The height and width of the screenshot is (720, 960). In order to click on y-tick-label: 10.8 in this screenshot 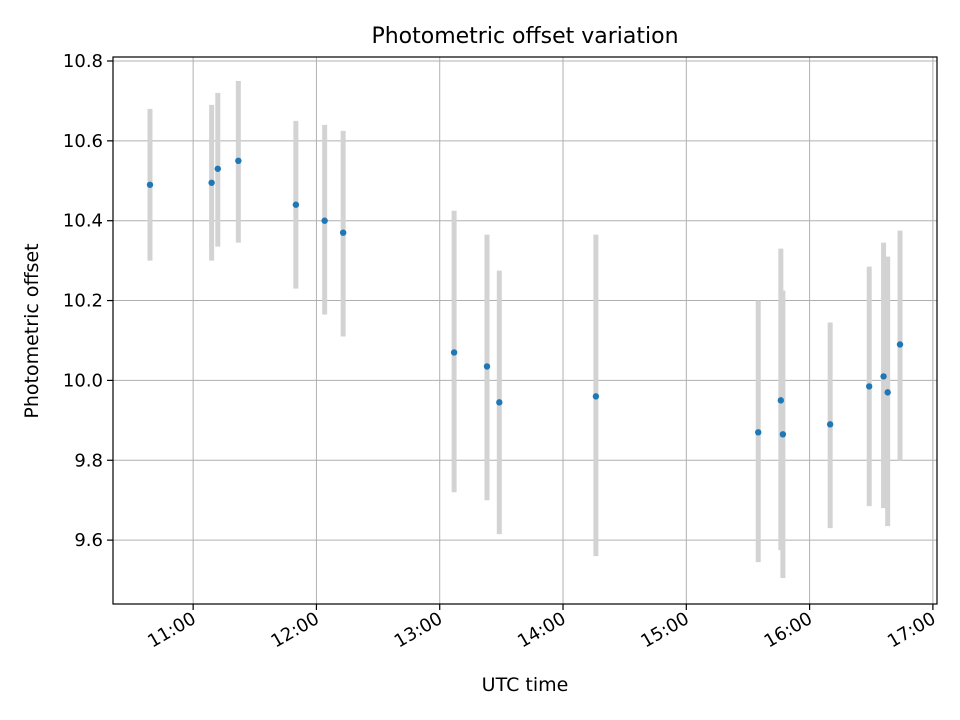, I will do `click(83, 61)`.